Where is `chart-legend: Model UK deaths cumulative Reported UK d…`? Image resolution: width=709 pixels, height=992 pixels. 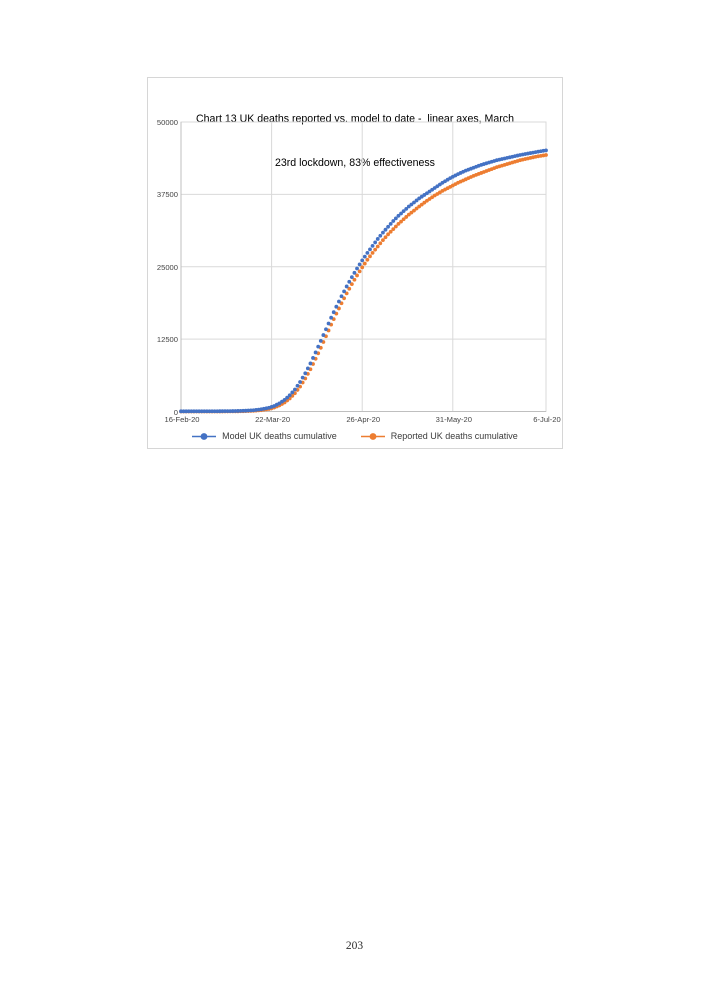 chart-legend: Model UK deaths cumulative Reported UK d… is located at coordinates (355, 436).